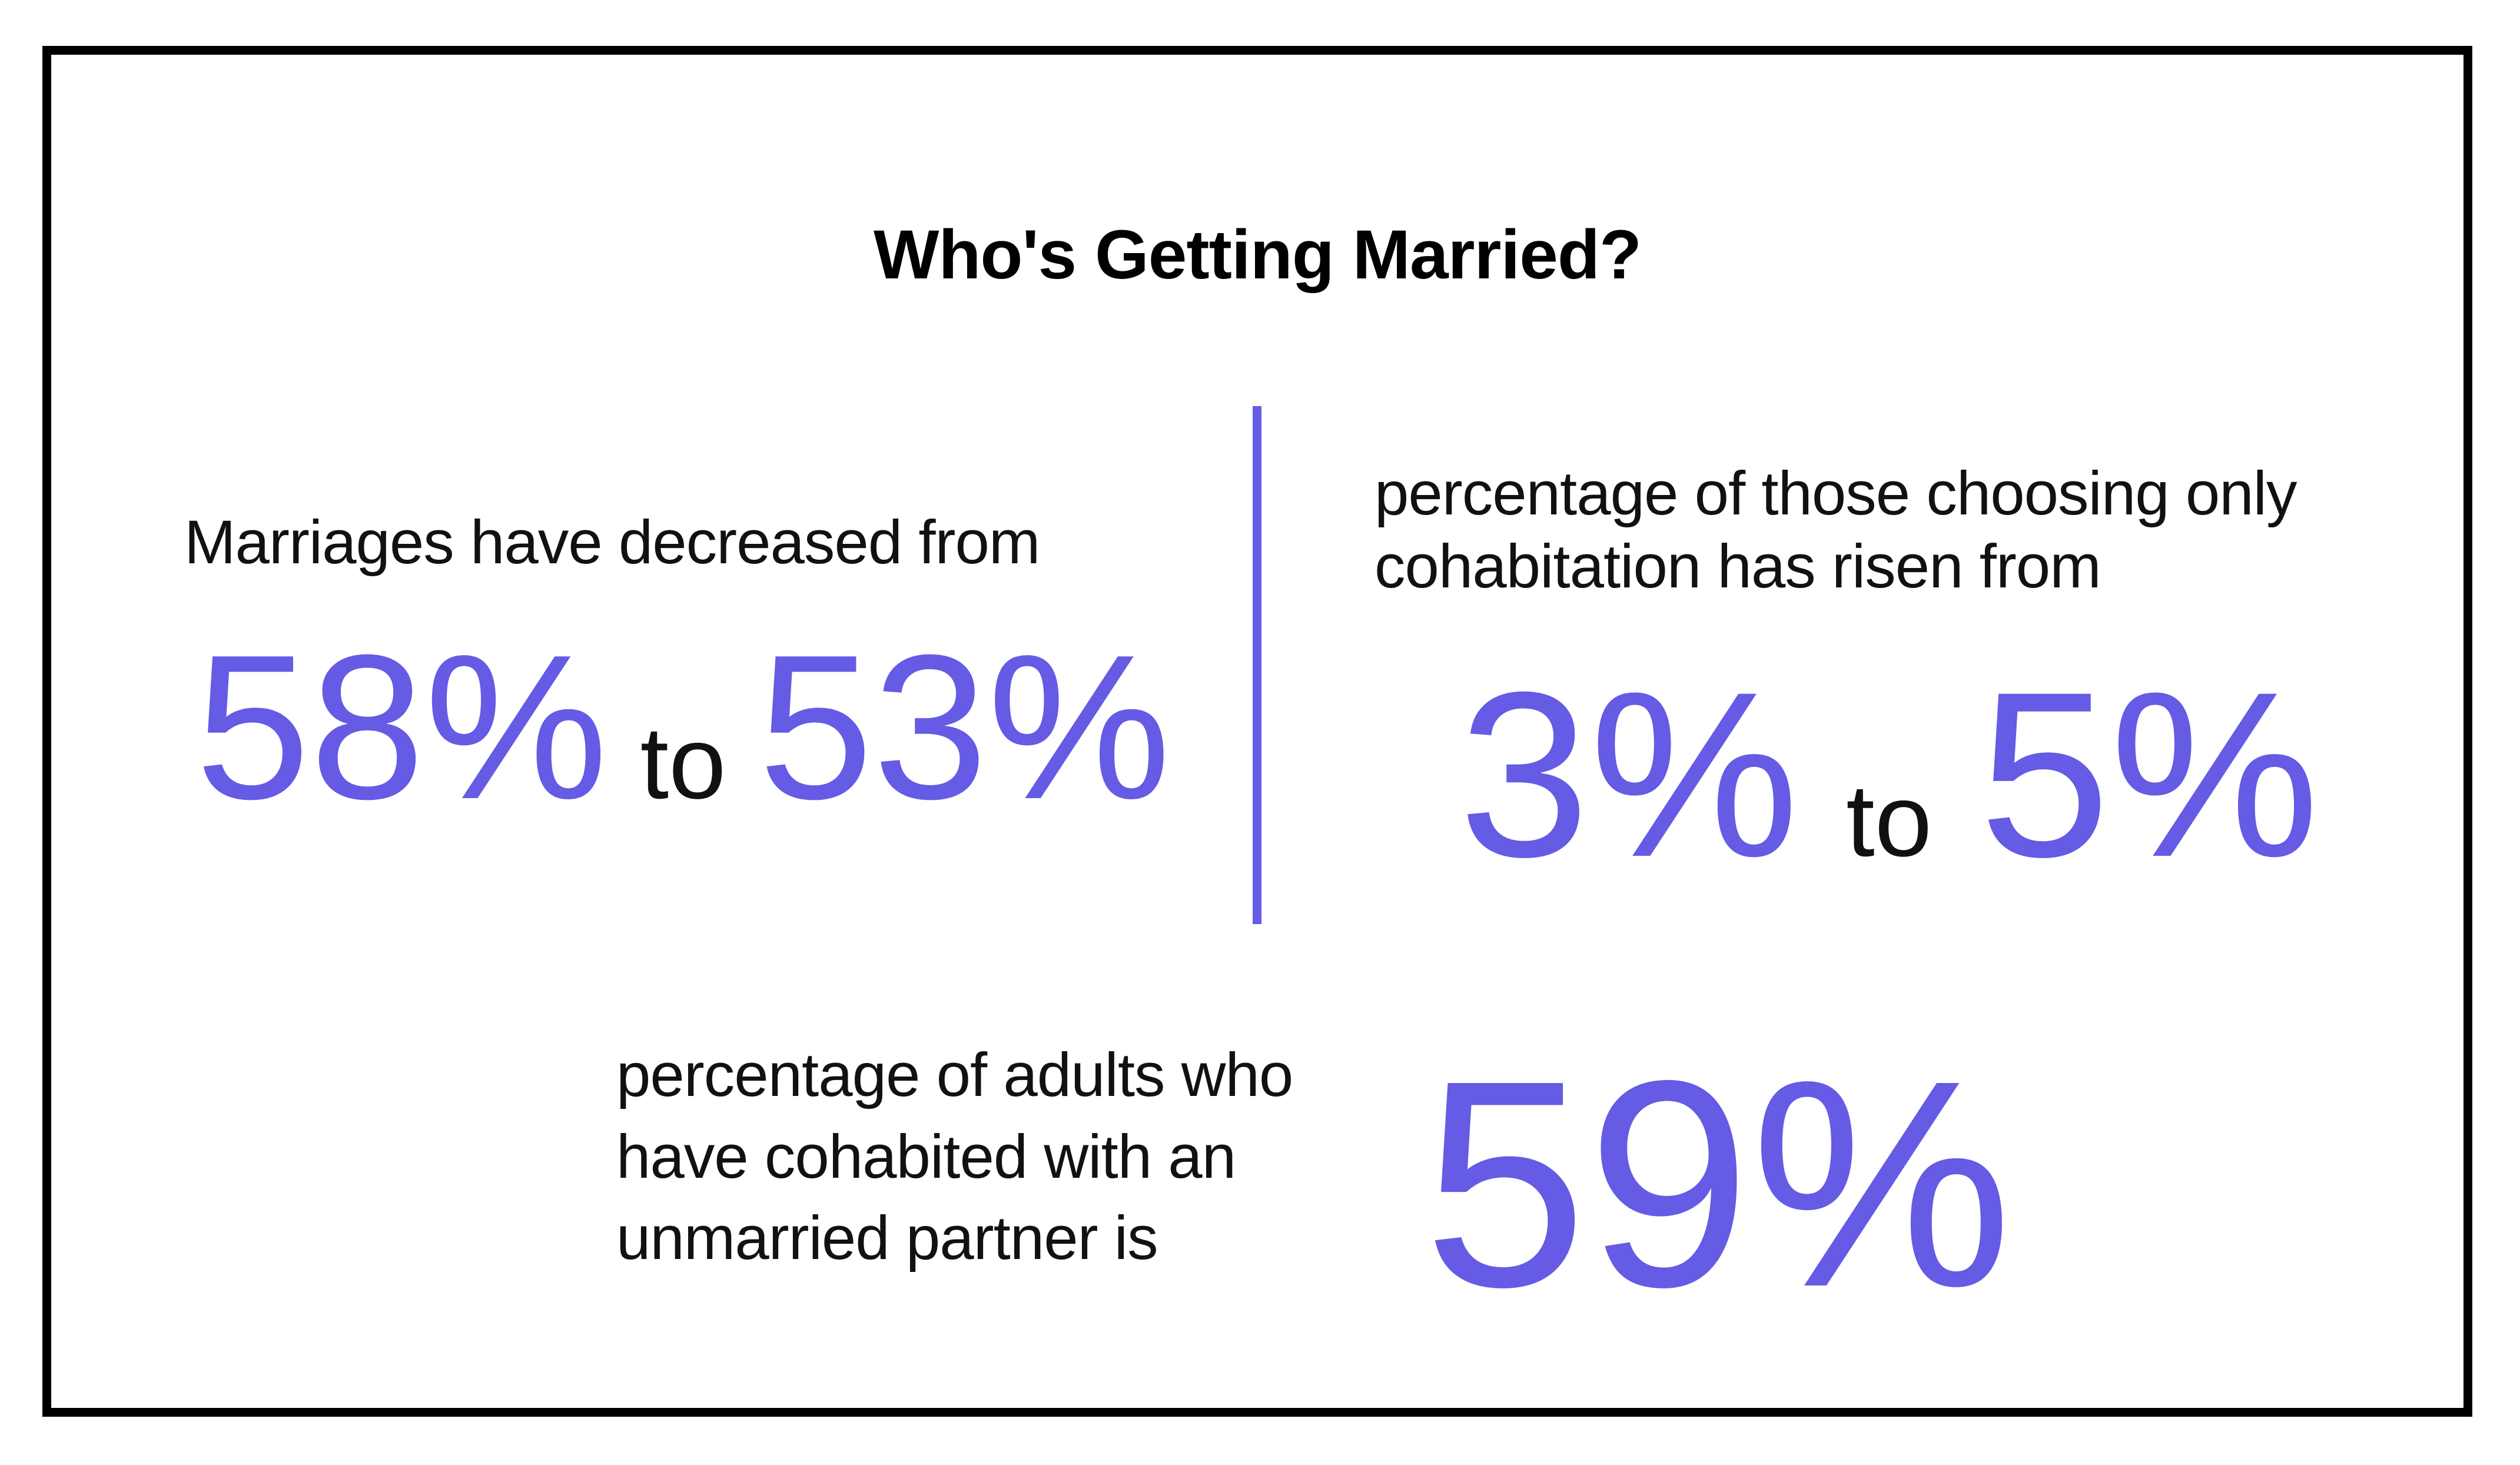 The image size is (2520, 1465). What do you see at coordinates (1738, 566) in the screenshot?
I see `cohabitation-caption-line2: cohabitation has risen from` at bounding box center [1738, 566].